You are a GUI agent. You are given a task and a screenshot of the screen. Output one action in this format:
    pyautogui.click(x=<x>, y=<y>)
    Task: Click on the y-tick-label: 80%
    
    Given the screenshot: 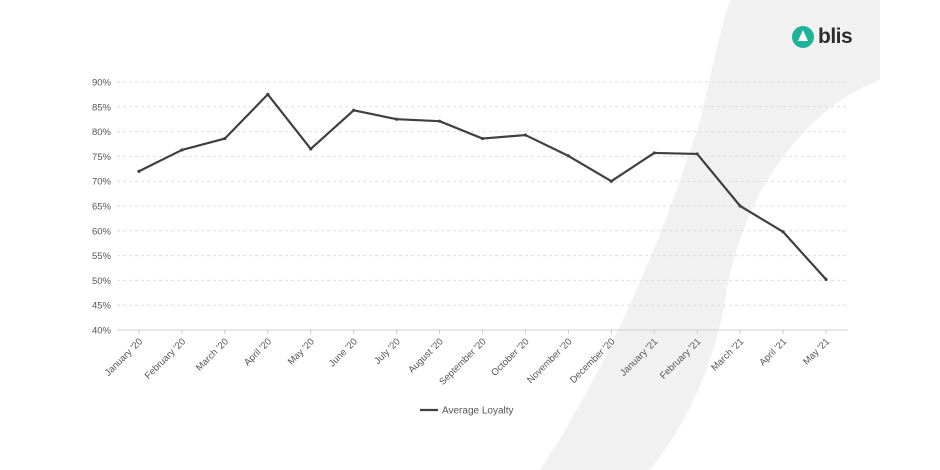 What is the action you would take?
    pyautogui.click(x=102, y=132)
    